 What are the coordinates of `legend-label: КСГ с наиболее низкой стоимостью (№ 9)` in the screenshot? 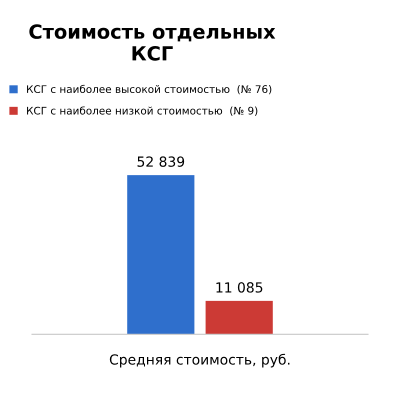 It's located at (142, 111).